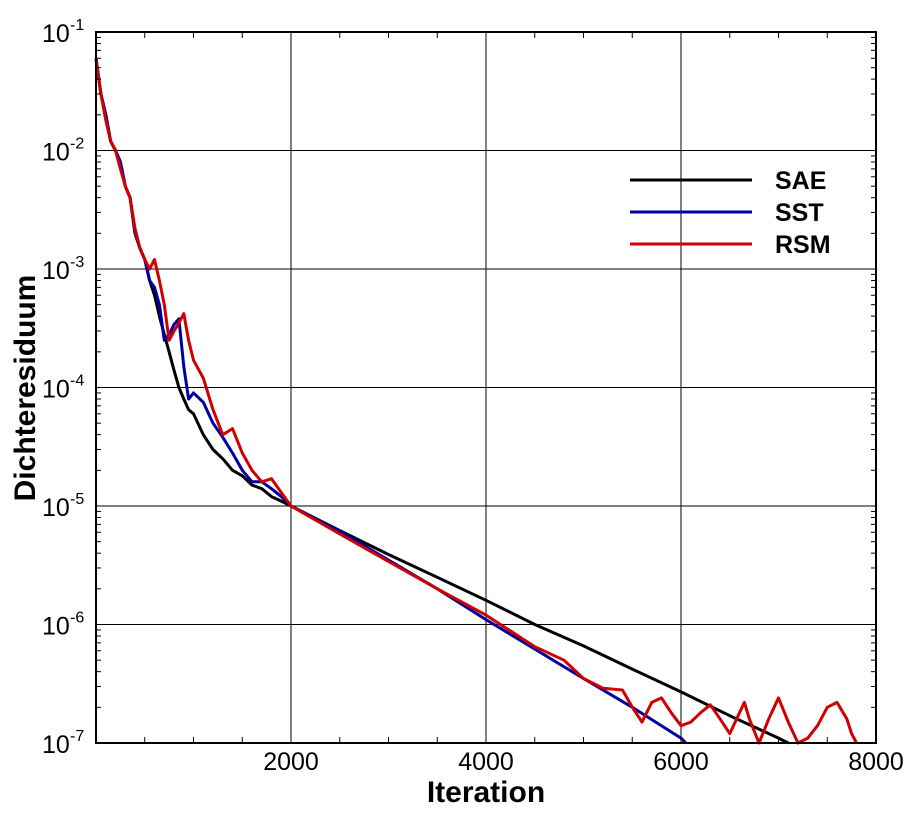  What do you see at coordinates (730, 245) in the screenshot?
I see `legend-entry-rsm: RSM` at bounding box center [730, 245].